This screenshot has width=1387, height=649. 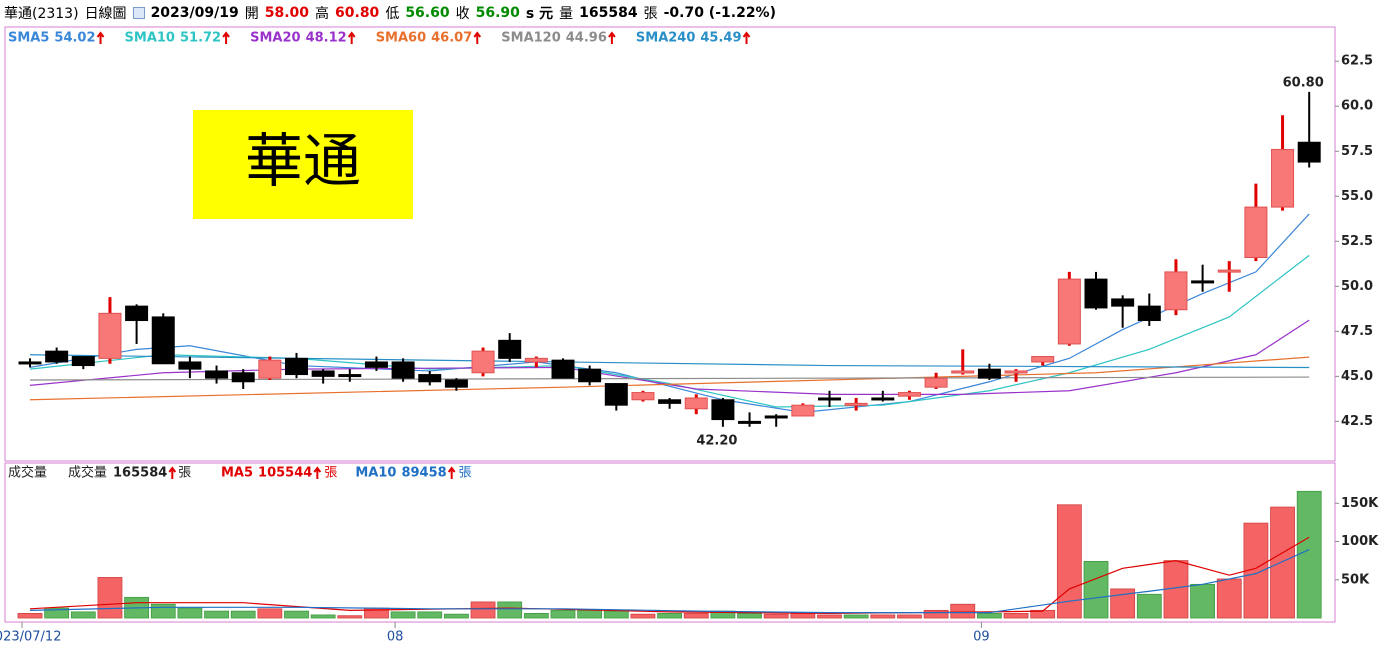 What do you see at coordinates (719, 13) in the screenshot?
I see `change: -0.70 (-1.22%)` at bounding box center [719, 13].